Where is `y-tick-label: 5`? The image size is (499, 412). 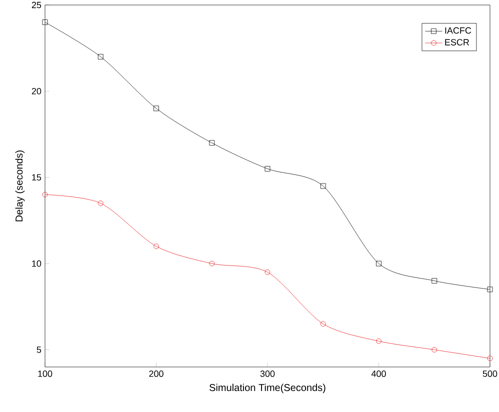 y-tick-label: 5 is located at coordinates (39, 349).